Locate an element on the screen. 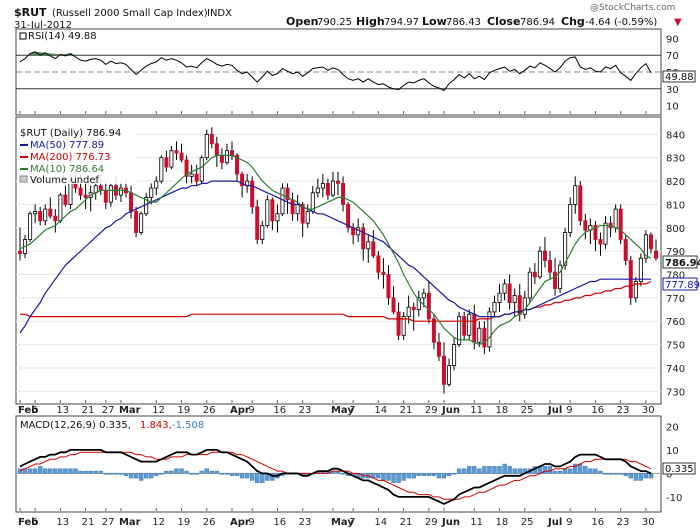  high-value: 794.97 is located at coordinates (401, 22).